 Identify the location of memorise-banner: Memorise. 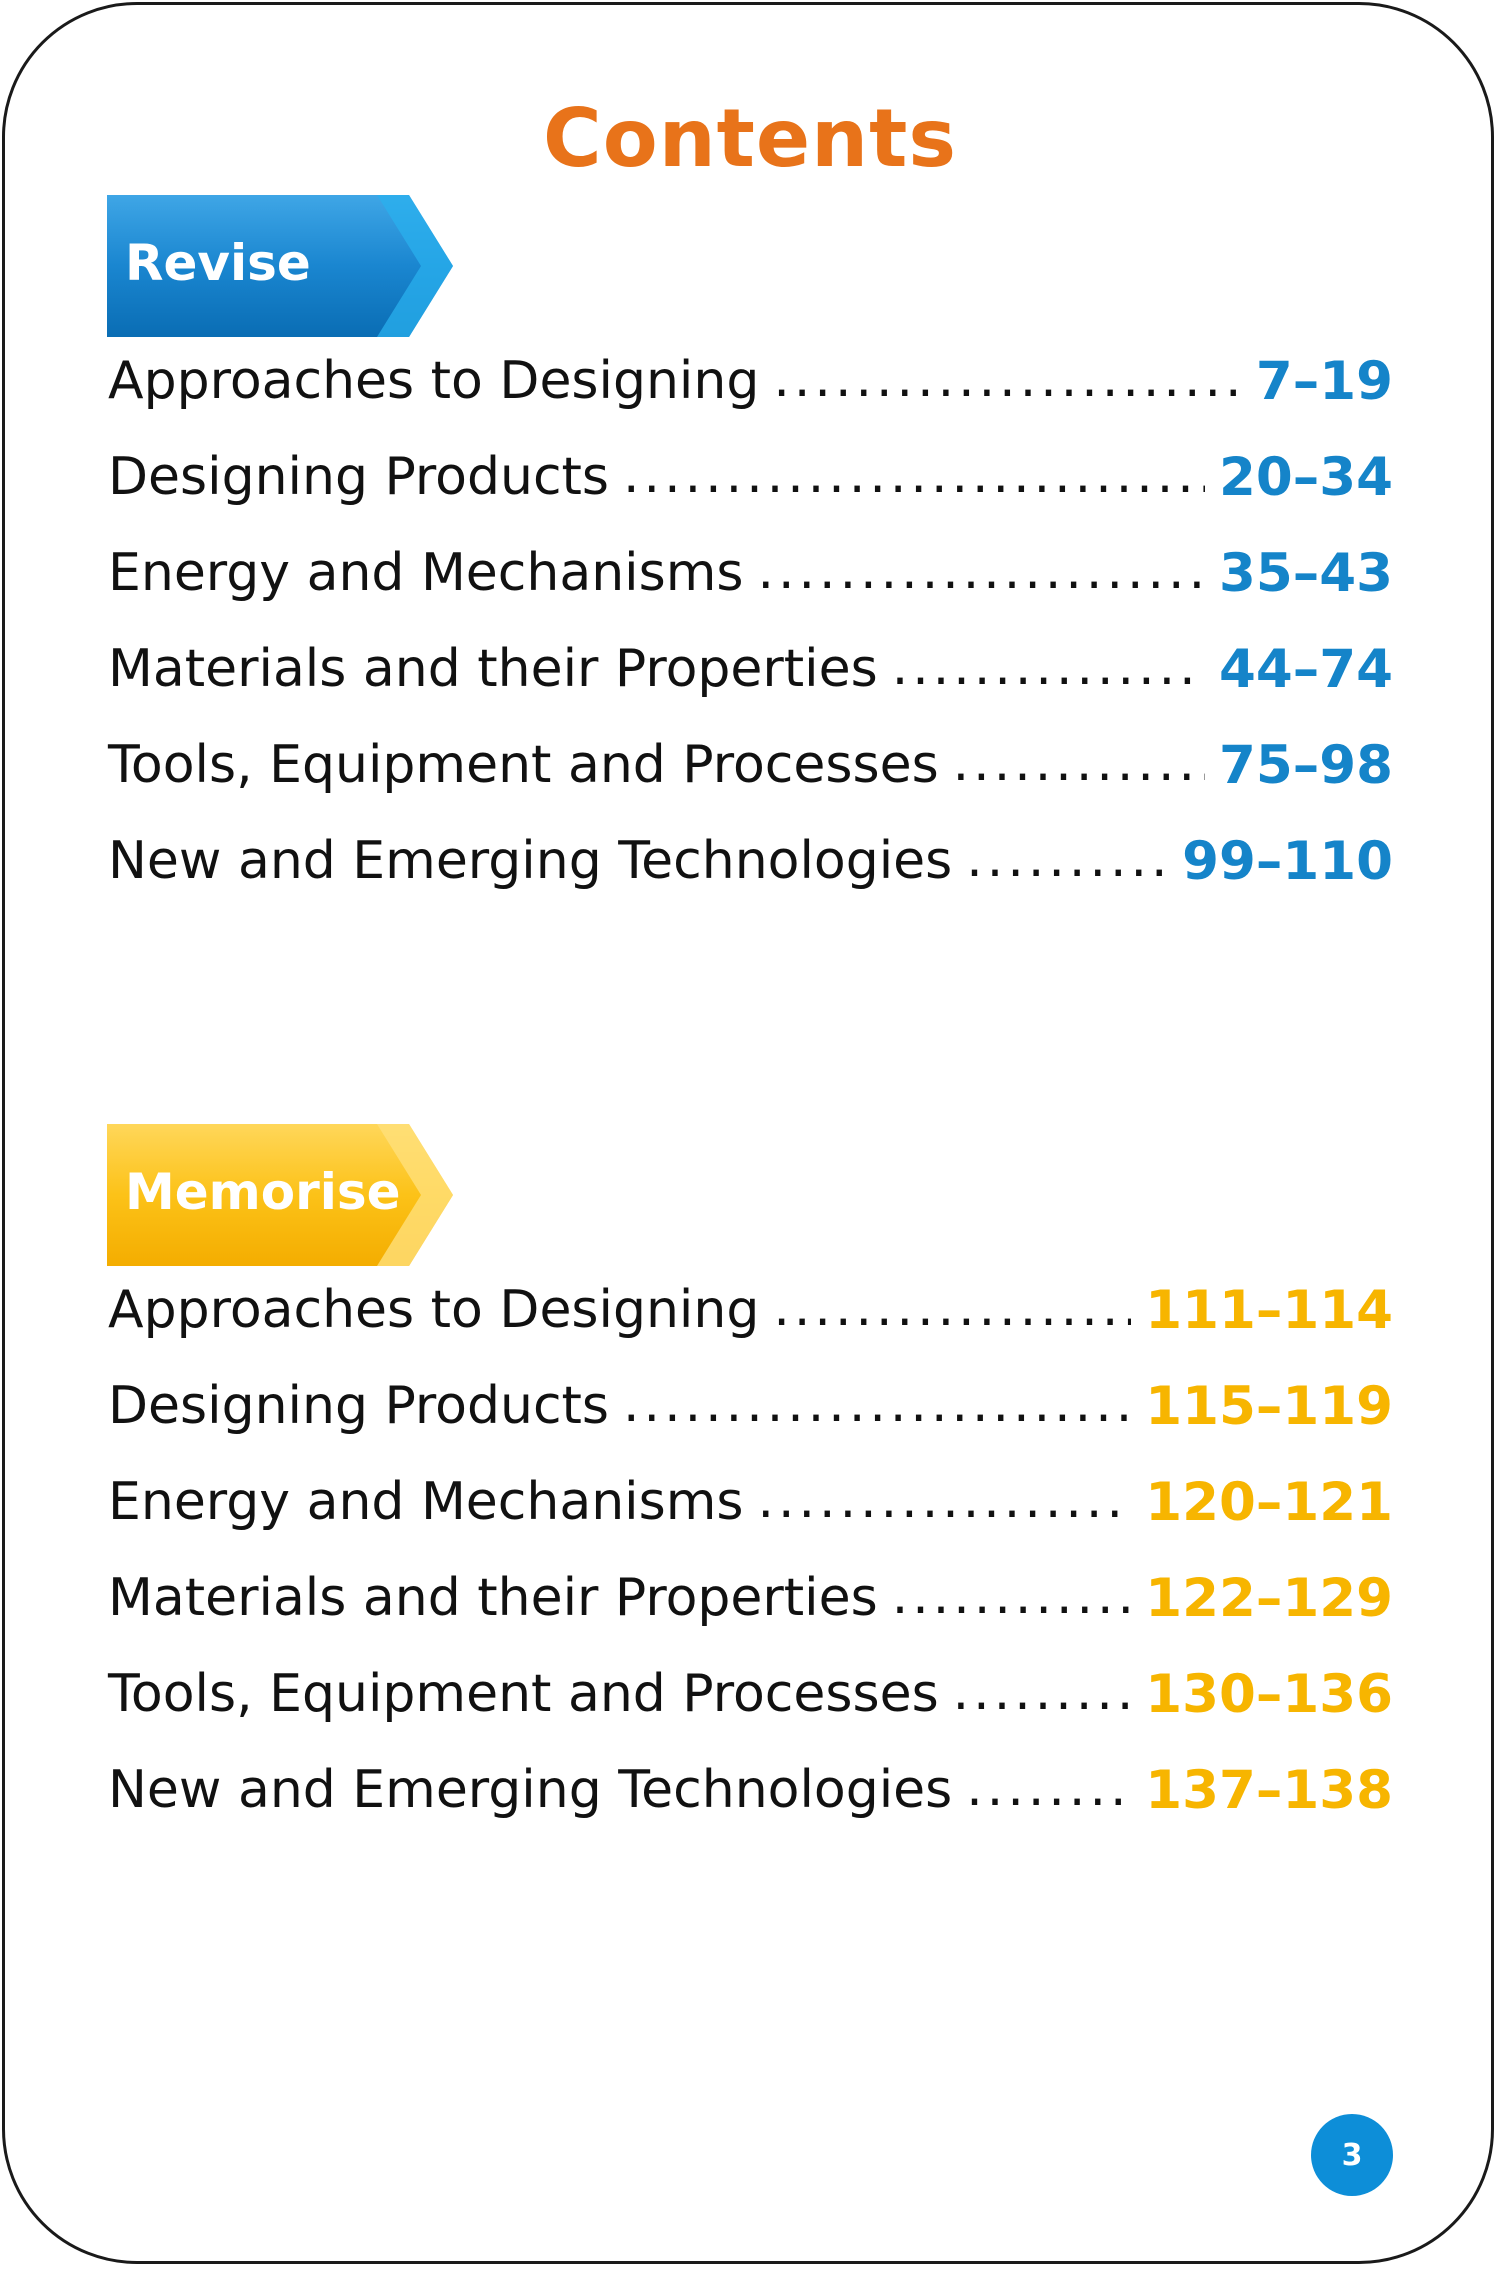
(280, 1195).